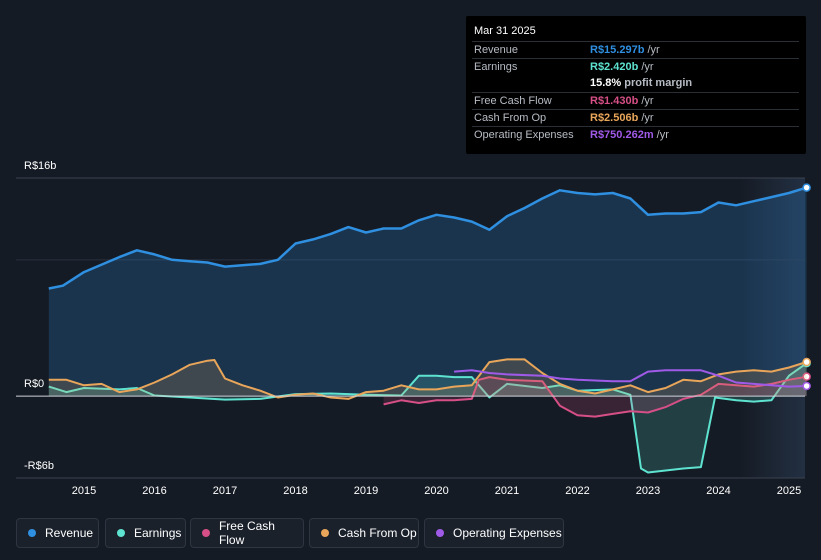 The image size is (821, 560). I want to click on revenue-endpoint-marker, so click(806, 187).